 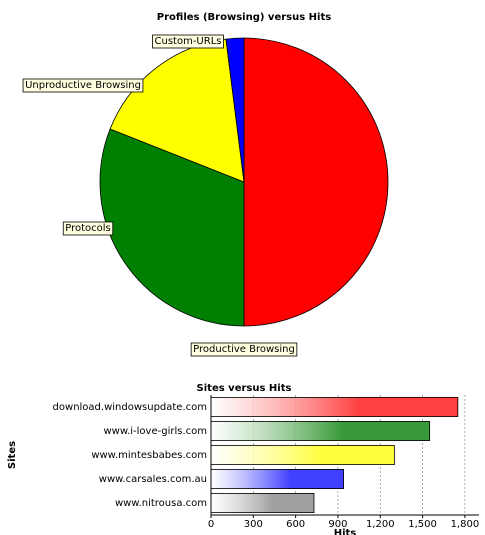 I want to click on x-tick-label: 1,500, so click(x=422, y=524).